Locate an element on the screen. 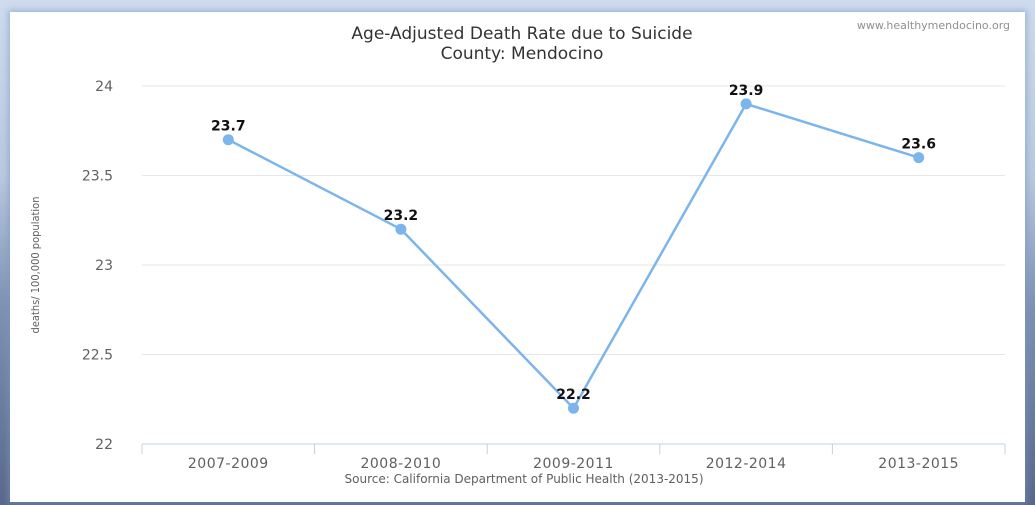  x-tick-label: 2007-2009 is located at coordinates (228, 464).